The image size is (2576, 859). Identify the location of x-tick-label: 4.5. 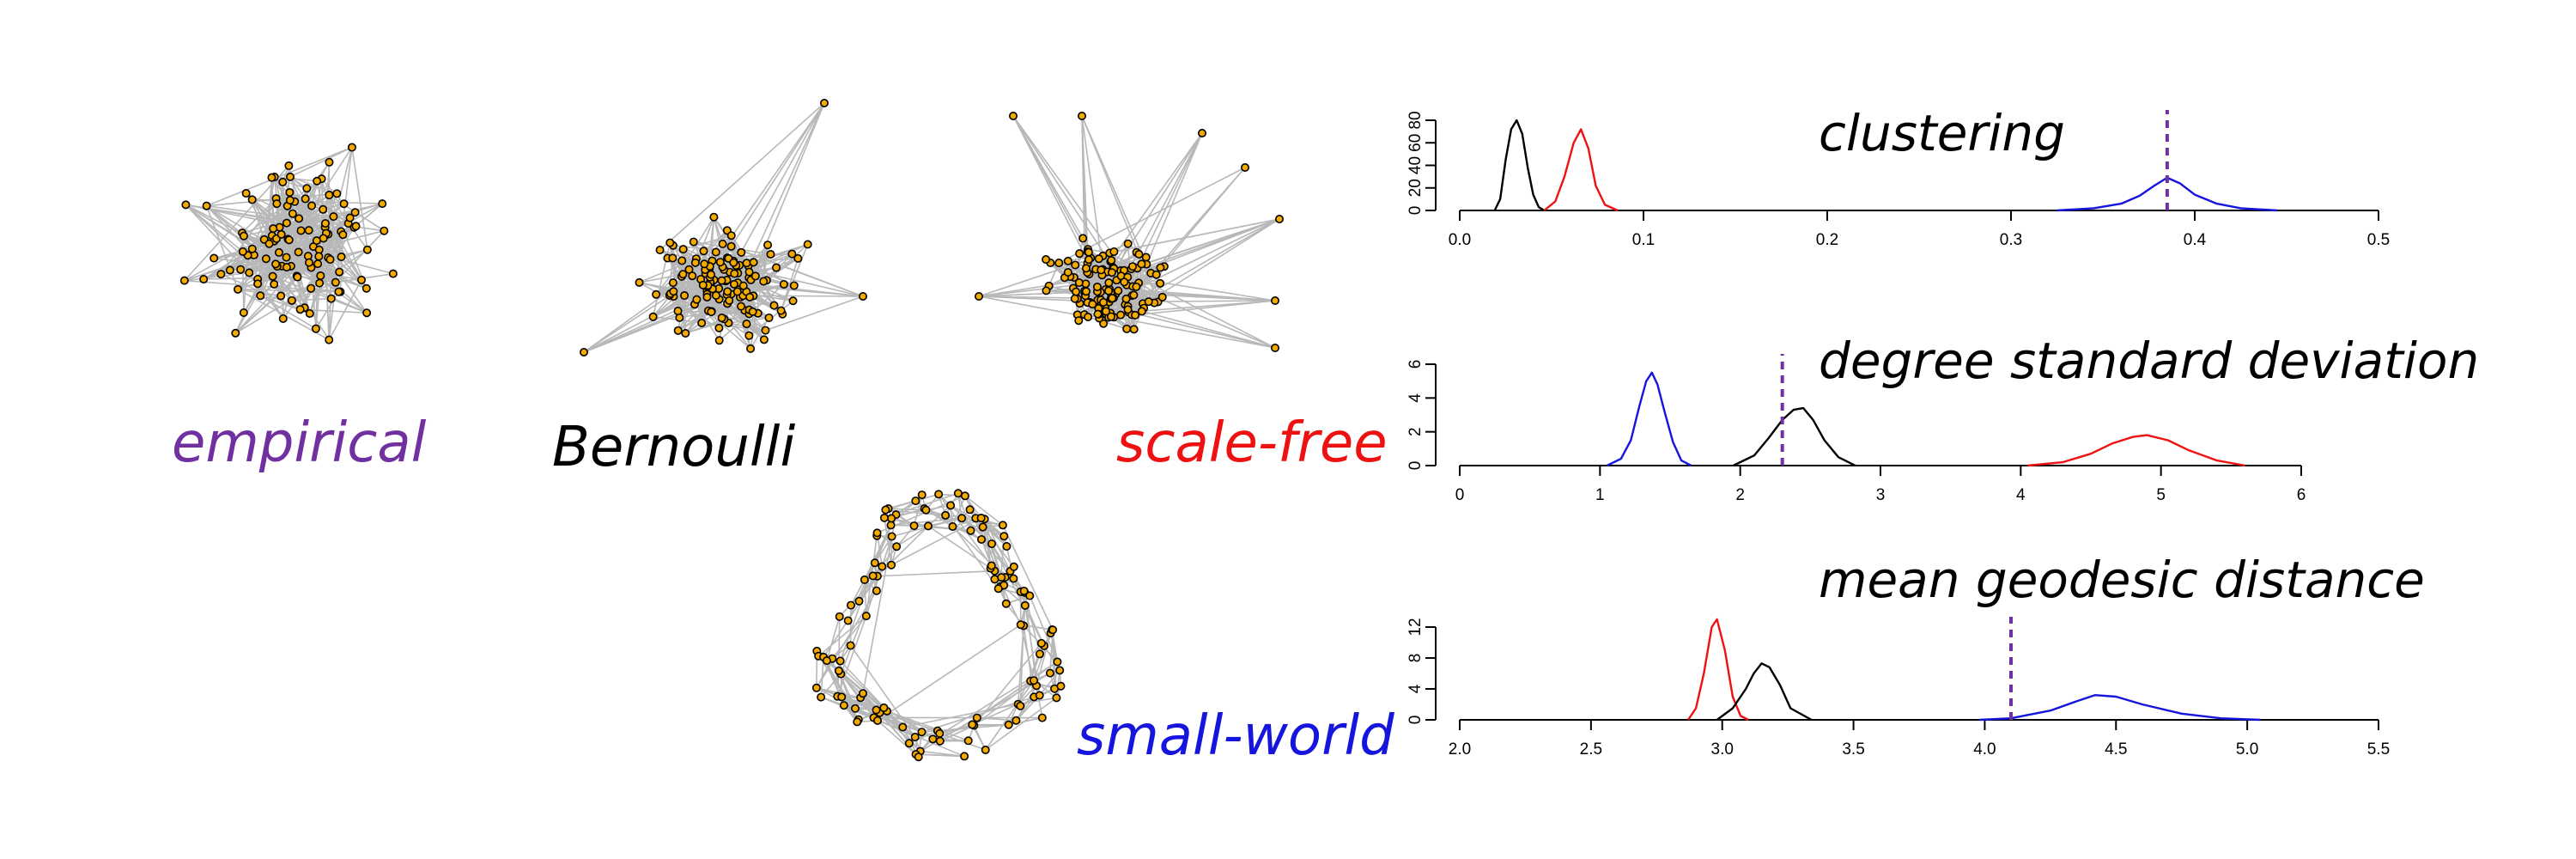
(2116, 749).